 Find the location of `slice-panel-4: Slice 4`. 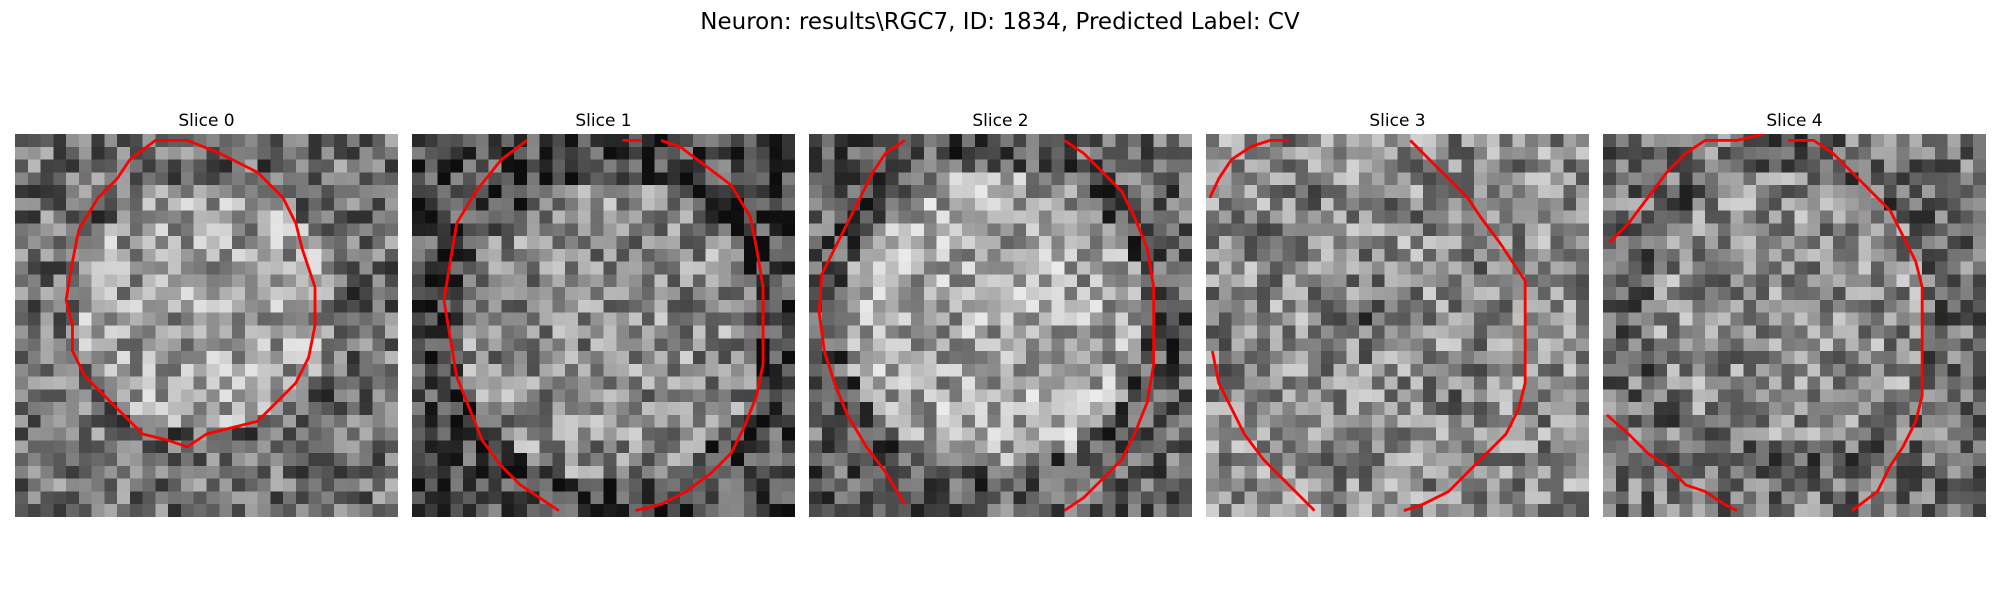

slice-panel-4: Slice 4 is located at coordinates (1794, 312).